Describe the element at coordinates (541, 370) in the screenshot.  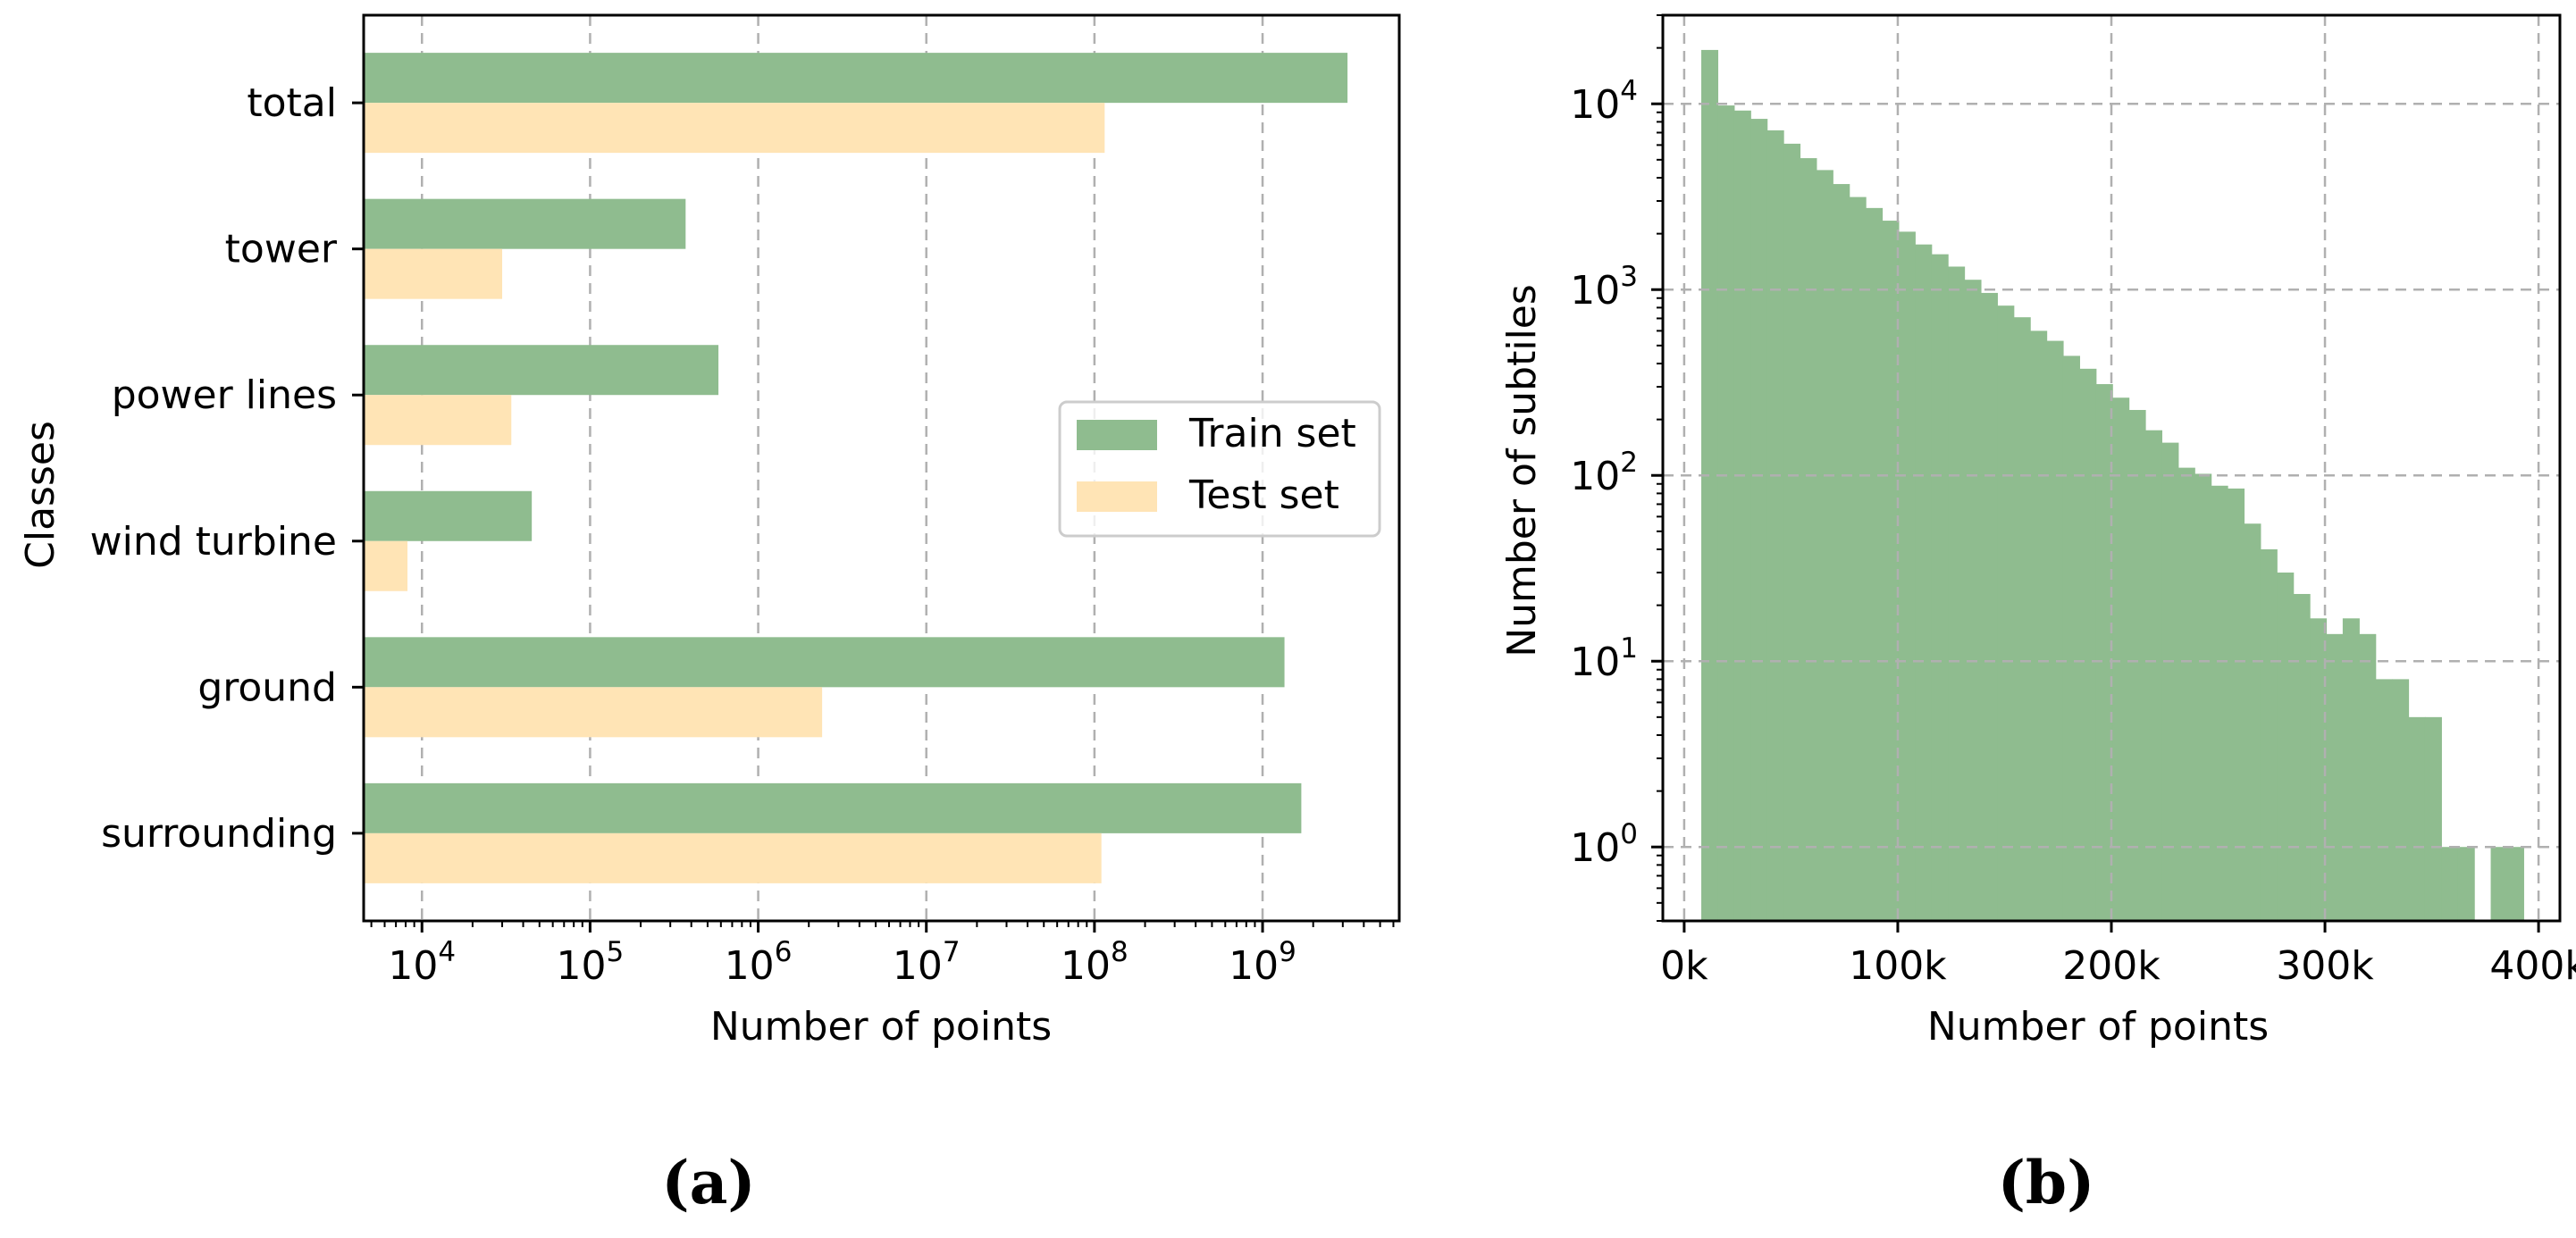
I see `panel-a-bar-train-power-lines` at that location.